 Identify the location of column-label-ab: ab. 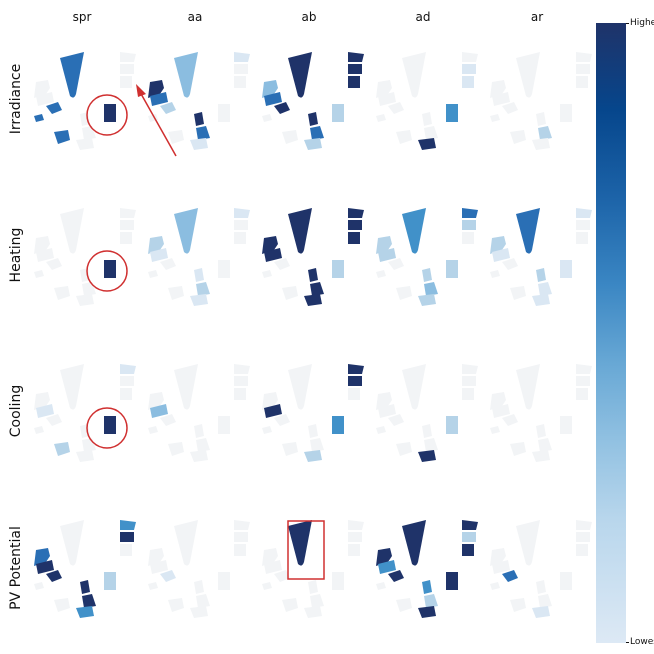
(309, 17).